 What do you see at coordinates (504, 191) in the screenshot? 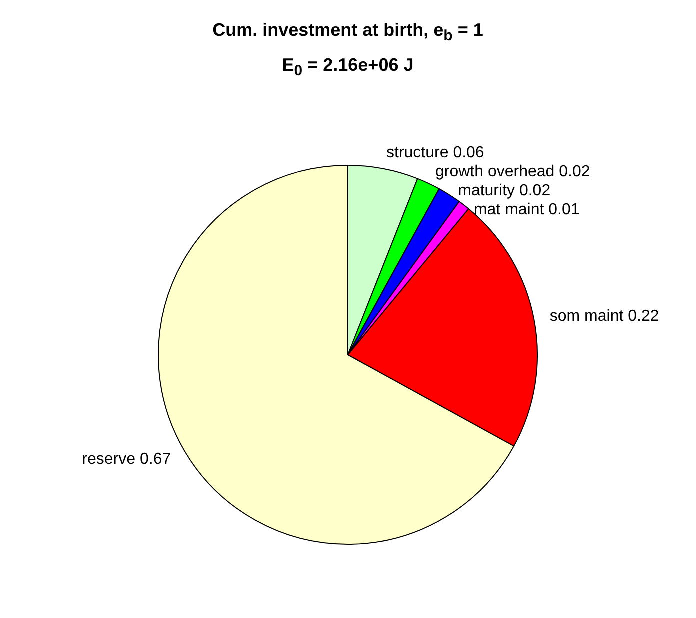
I see `slice-label: maturity 0.02` at bounding box center [504, 191].